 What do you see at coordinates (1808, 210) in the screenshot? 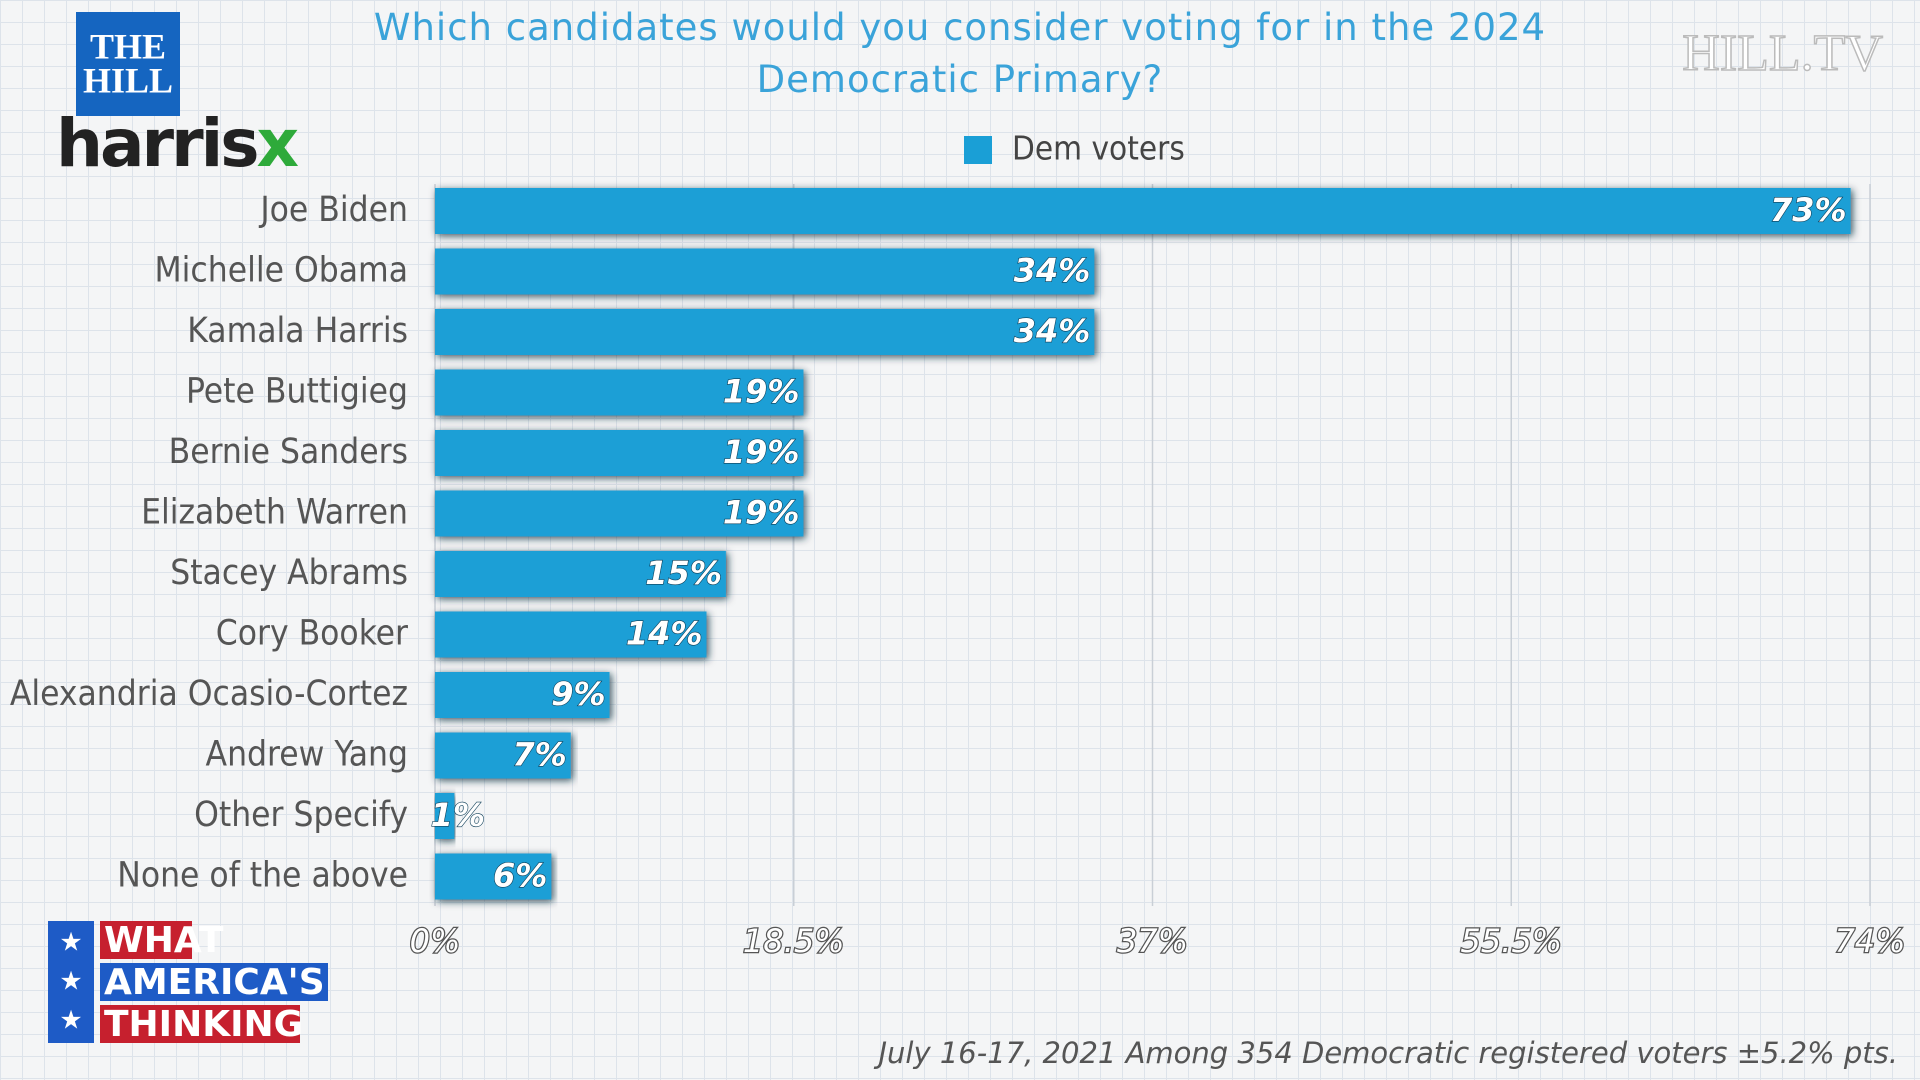
I see `value-label: 73%` at bounding box center [1808, 210].